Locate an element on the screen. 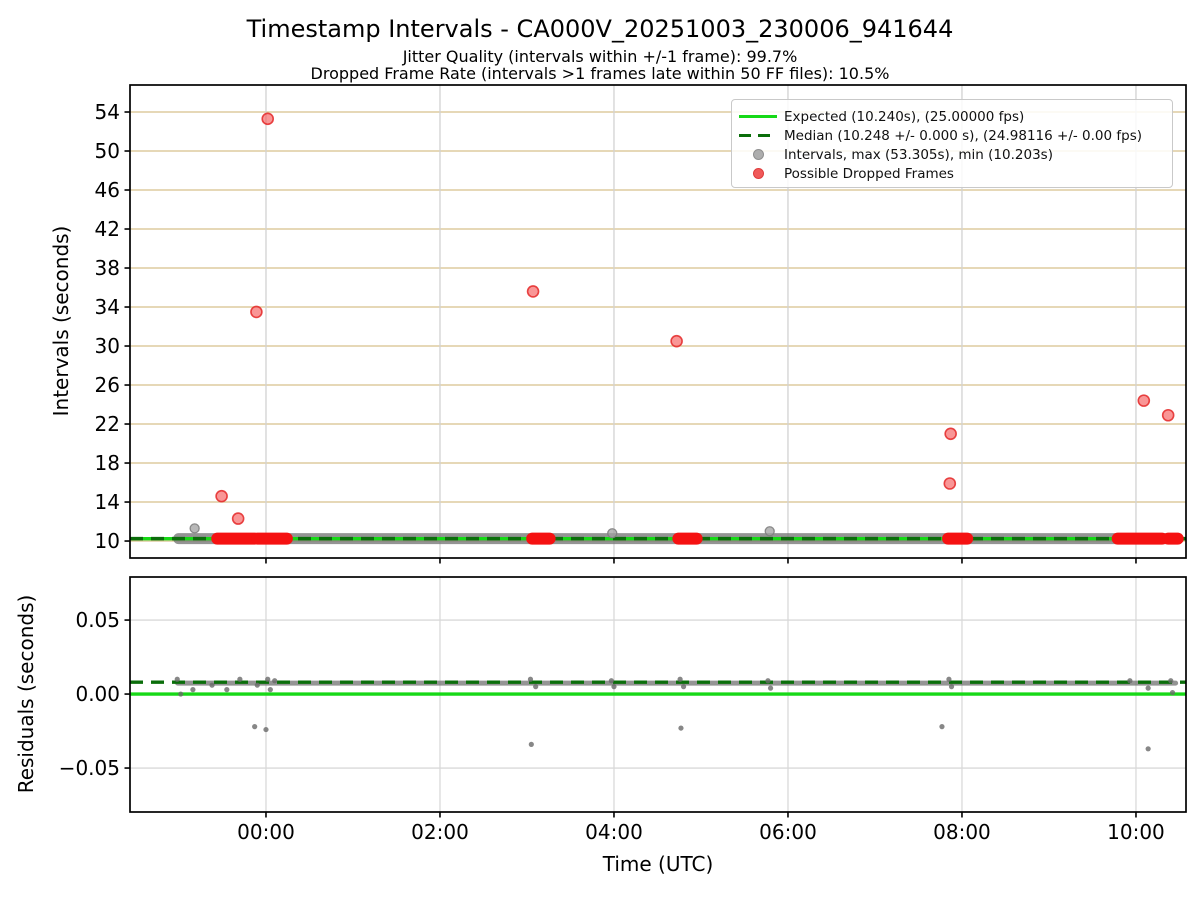 The width and height of the screenshot is (1200, 900). y-tick-label: 54 is located at coordinates (107, 112).